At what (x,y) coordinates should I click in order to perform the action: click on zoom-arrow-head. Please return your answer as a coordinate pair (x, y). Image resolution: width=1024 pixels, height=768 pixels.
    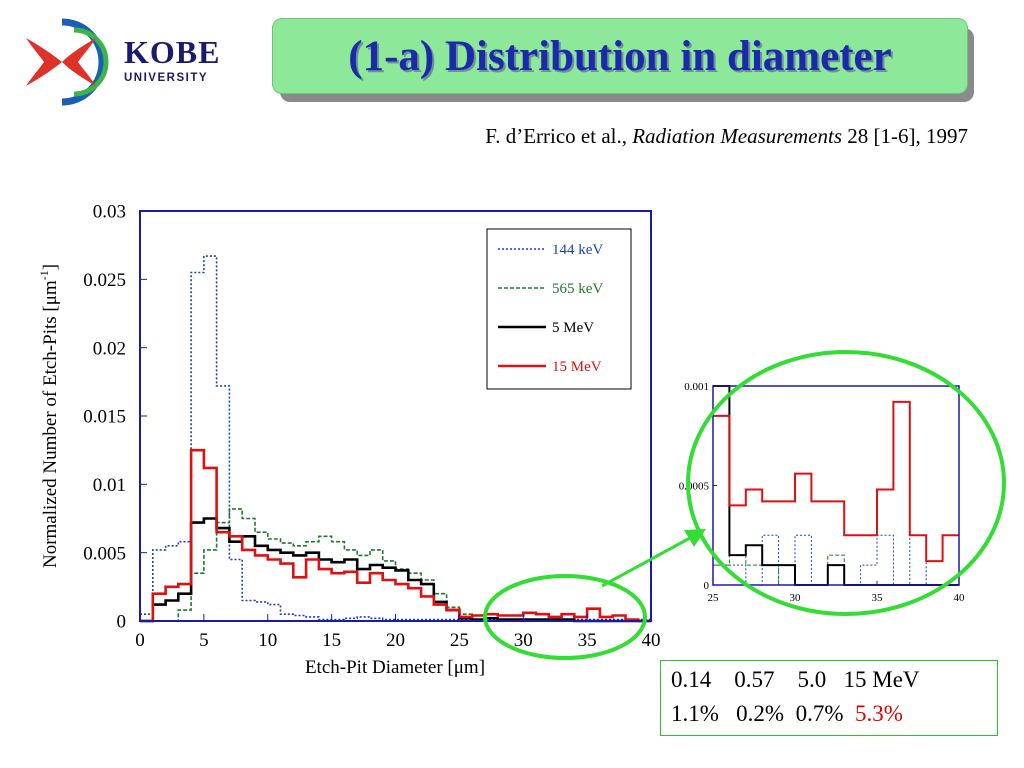
    Looking at the image, I should click on (695, 538).